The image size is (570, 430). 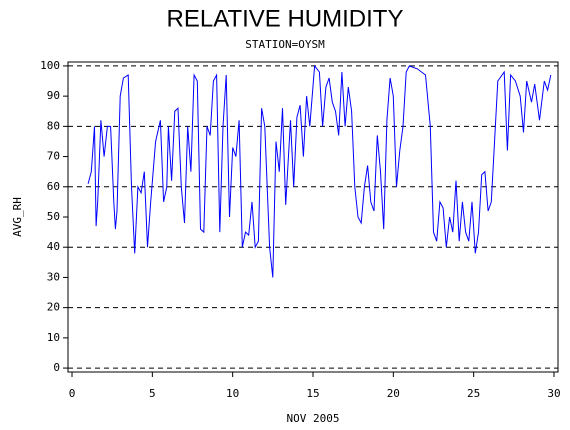 I want to click on x-axis-label: NOV 2005, so click(x=313, y=418).